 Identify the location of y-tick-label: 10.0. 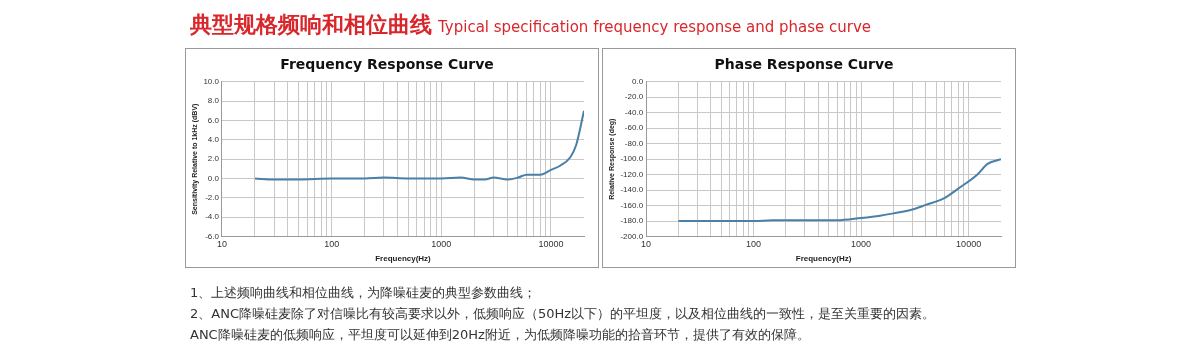
(211, 81).